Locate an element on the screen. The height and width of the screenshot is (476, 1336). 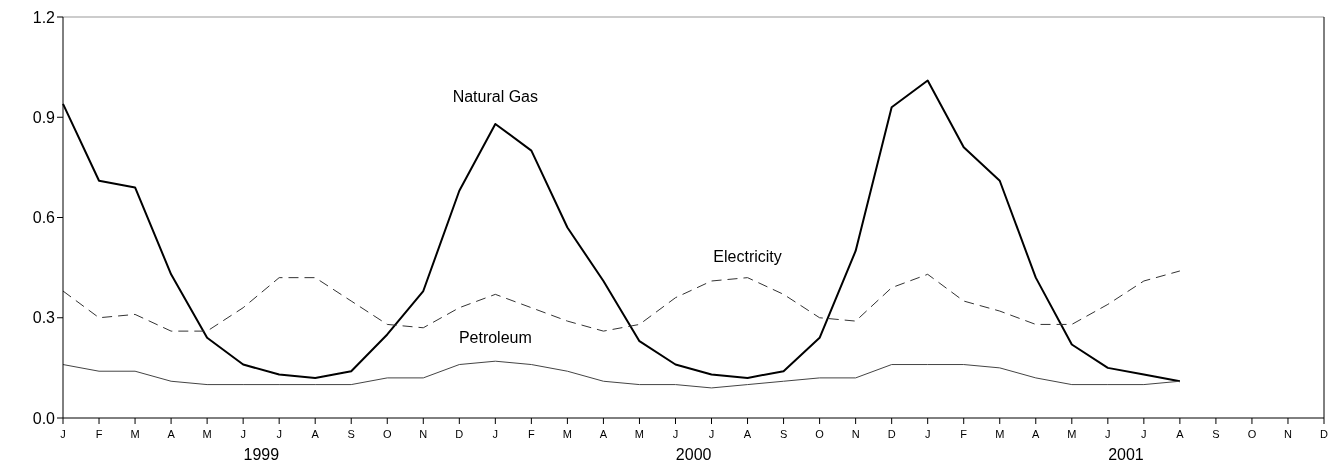
y-tick-label: 1.2 is located at coordinates (44, 17).